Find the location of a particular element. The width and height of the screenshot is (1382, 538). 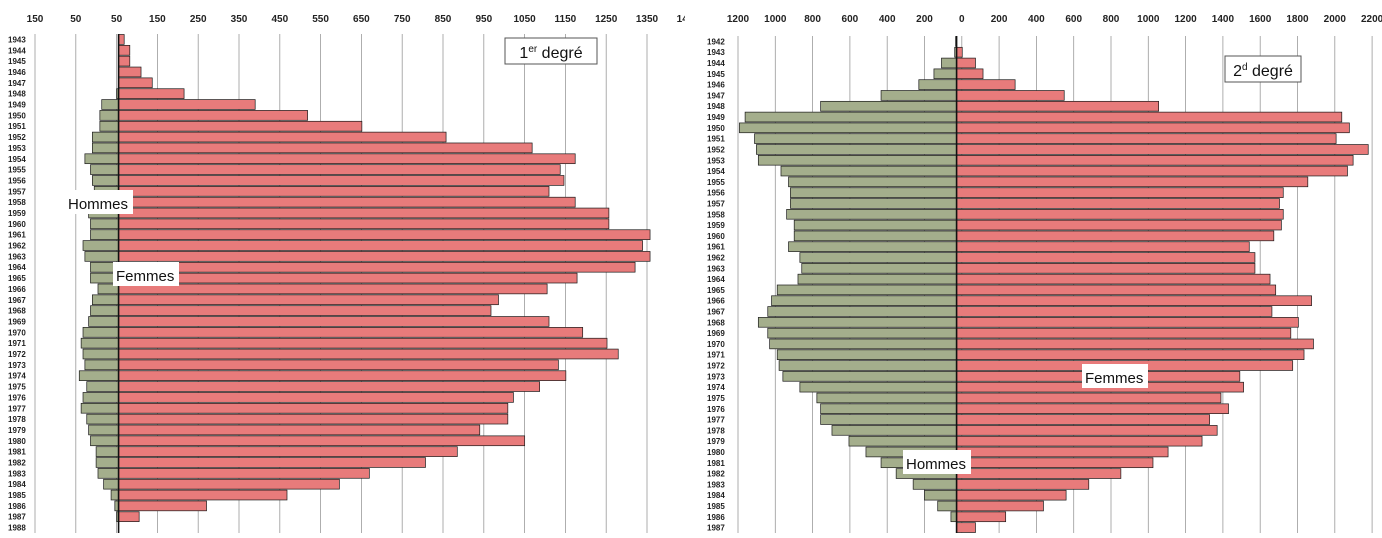

y-tick-label: 1985 is located at coordinates (716, 506).